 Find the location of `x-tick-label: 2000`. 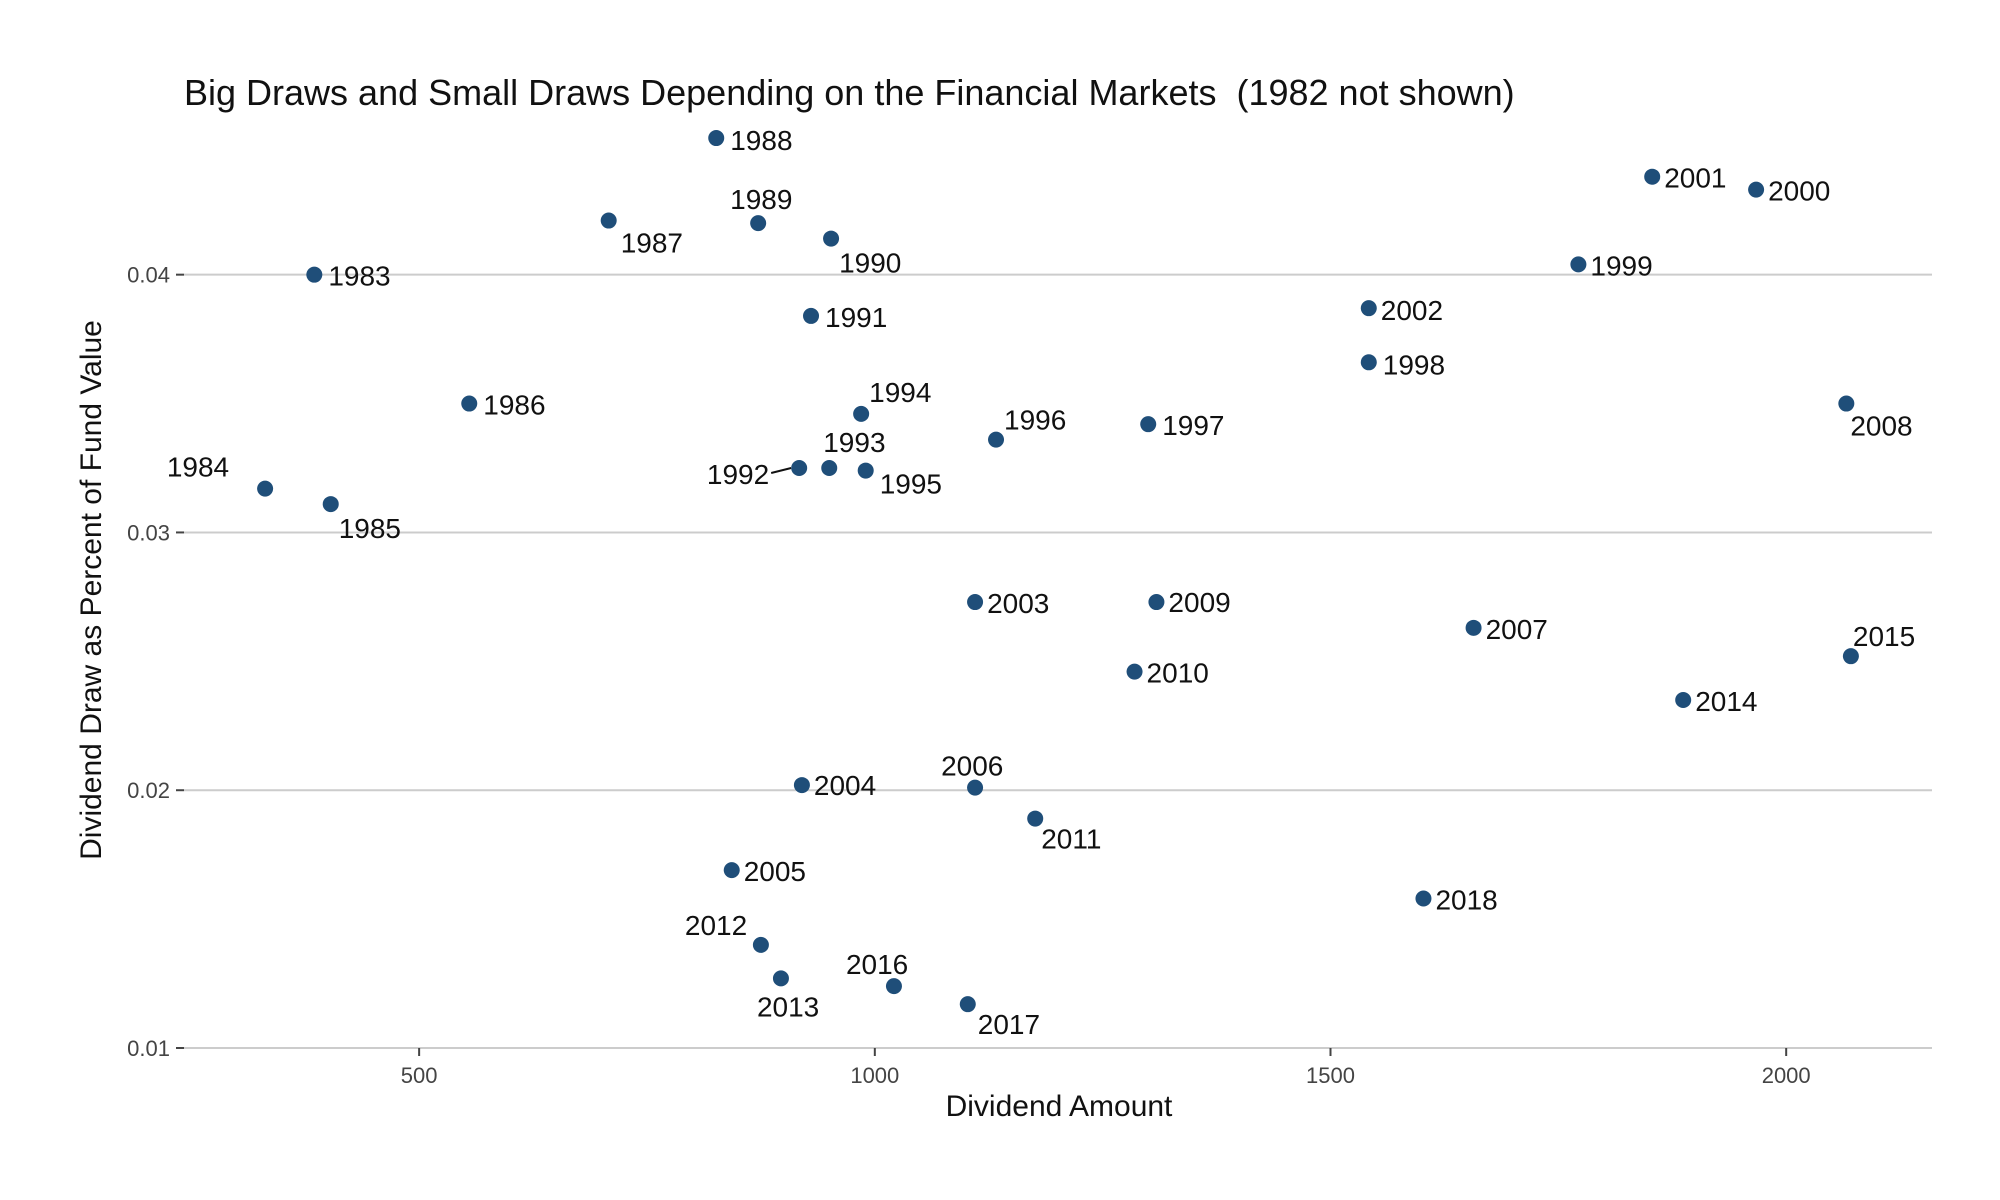

x-tick-label: 2000 is located at coordinates (1786, 1075).